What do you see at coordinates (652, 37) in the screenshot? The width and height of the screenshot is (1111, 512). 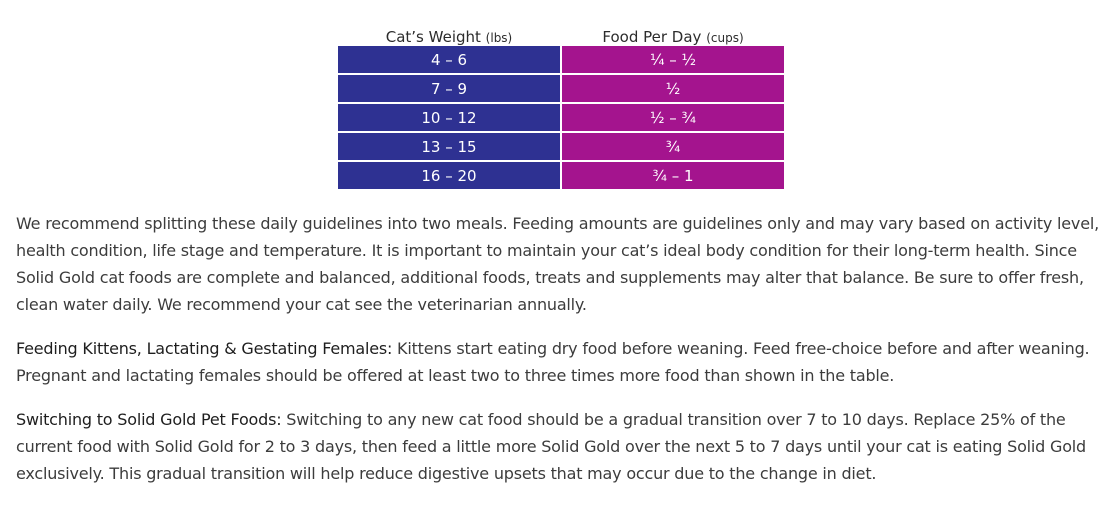 I see `header-food-per-day-label: Food Per Day` at bounding box center [652, 37].